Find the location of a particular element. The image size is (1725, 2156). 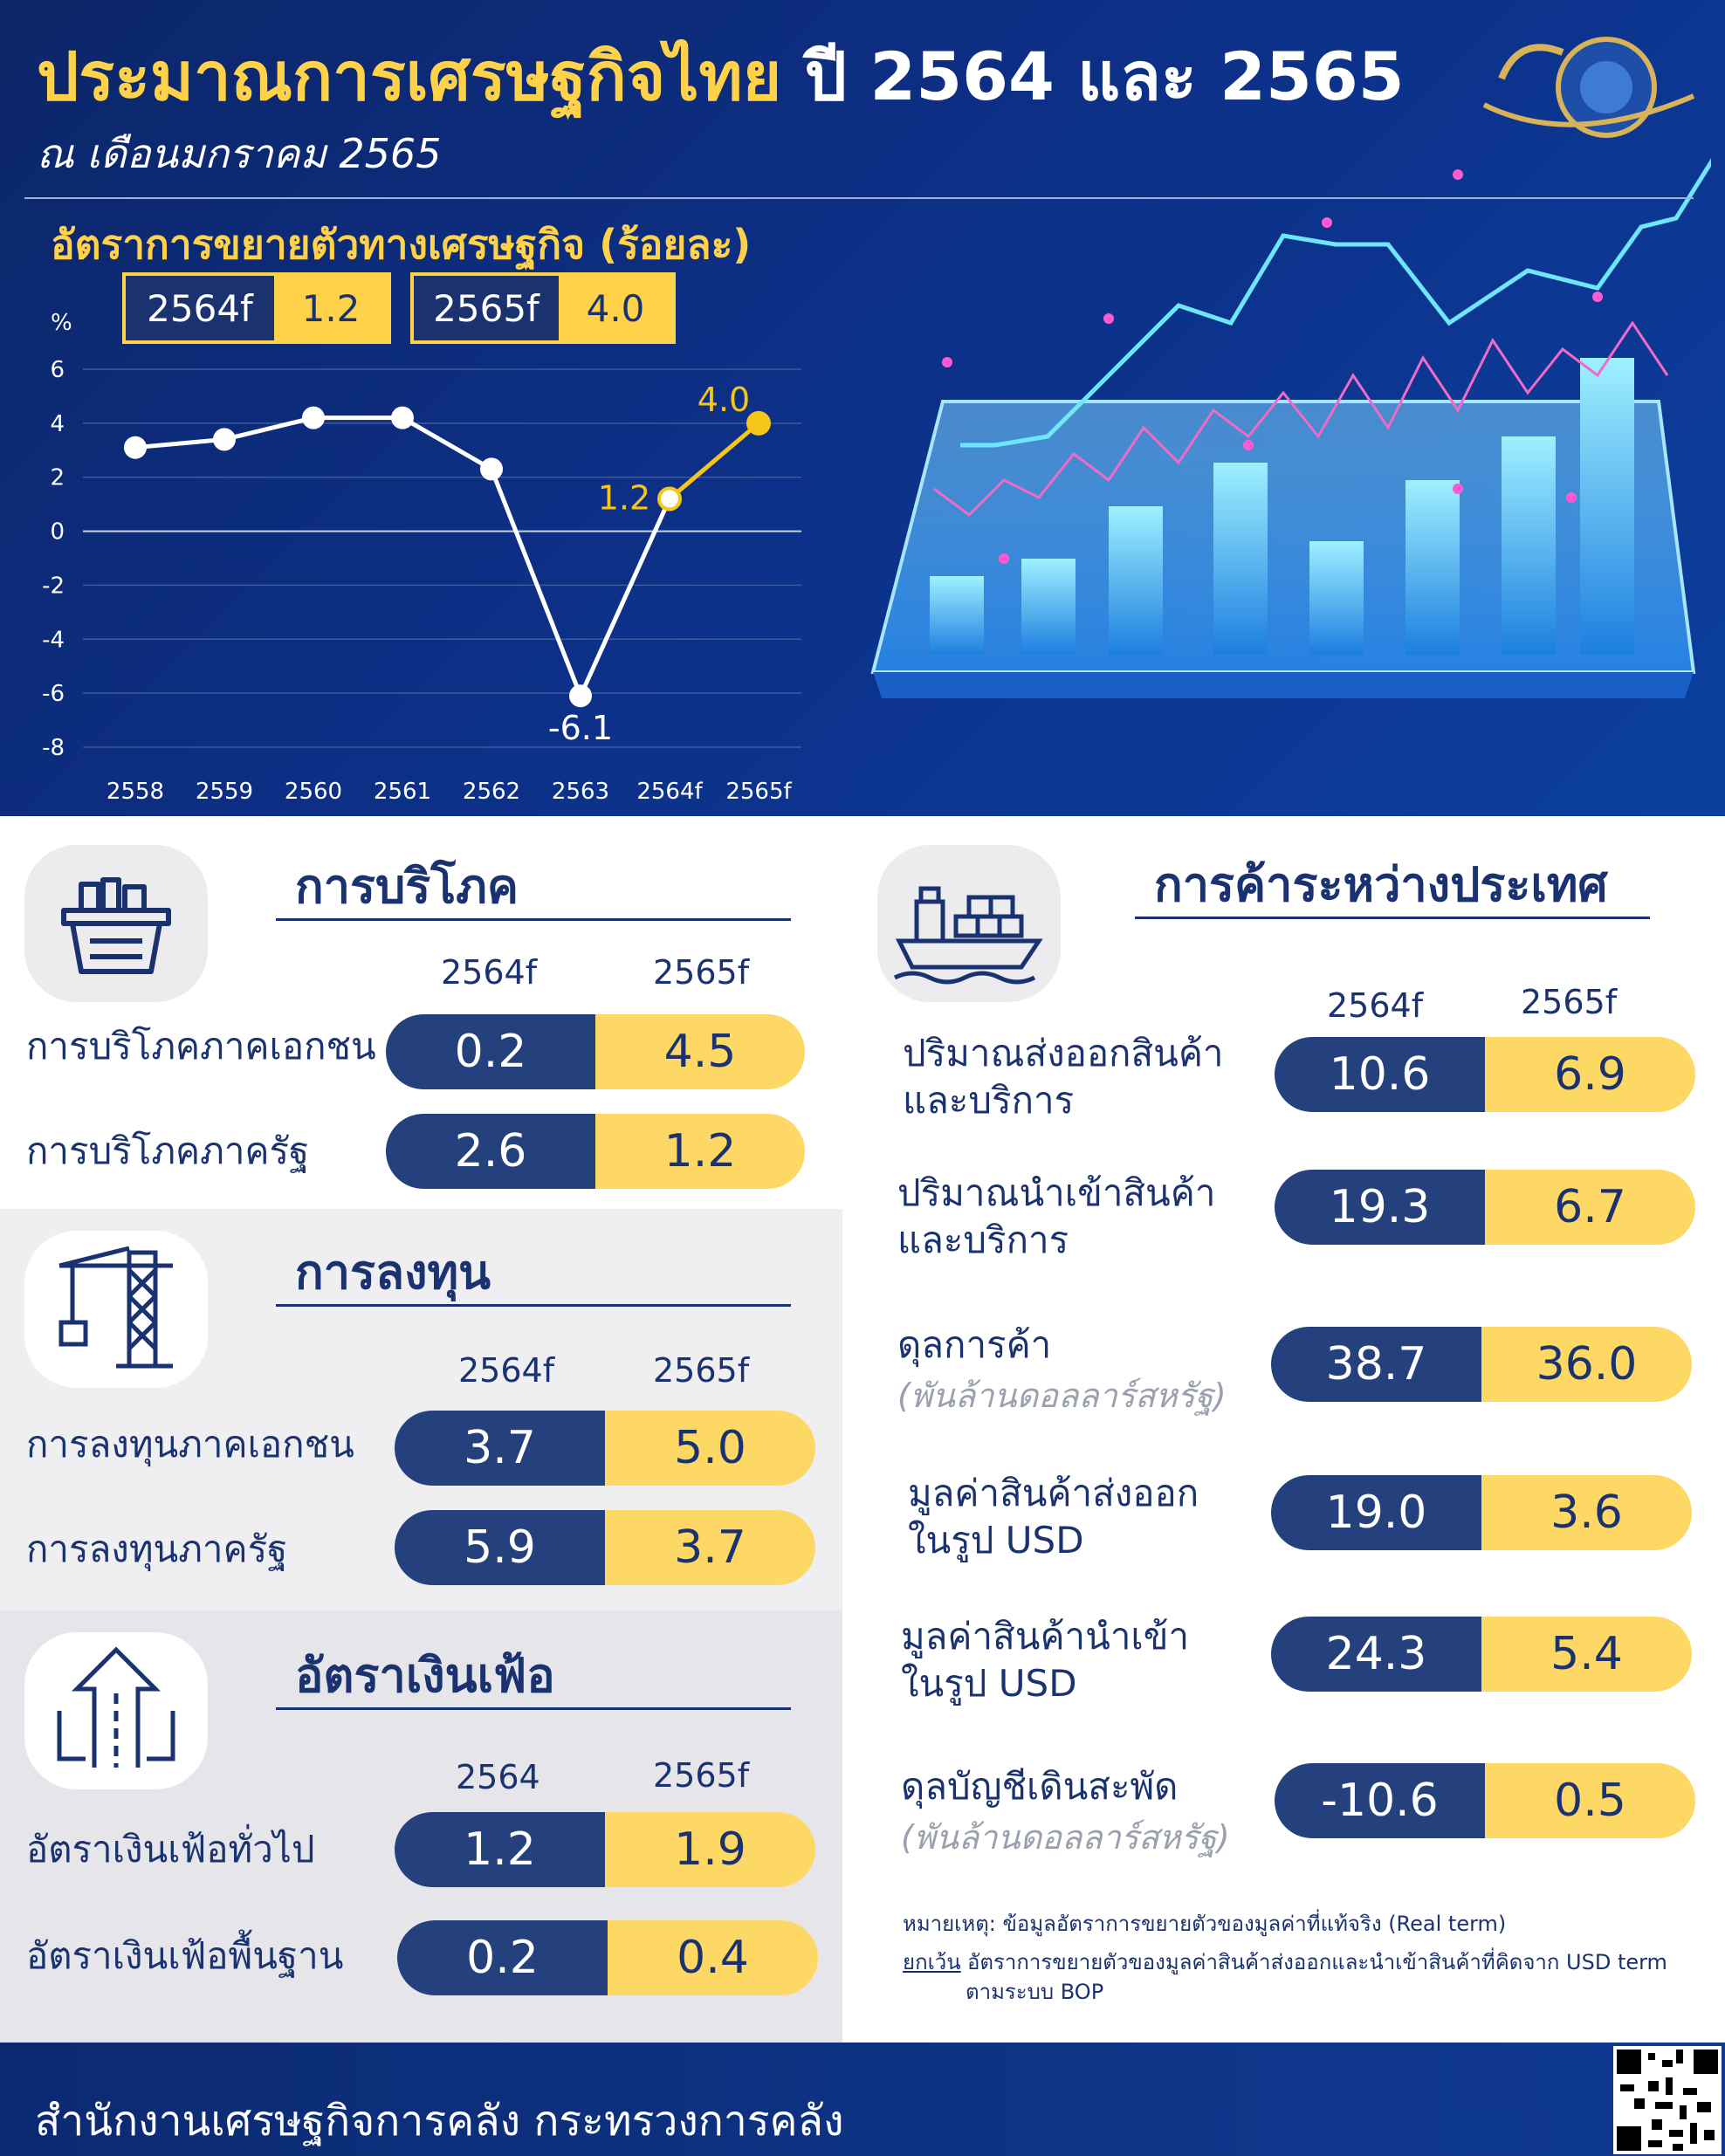

value-pill: 19.0 3.6 is located at coordinates (1482, 1512).